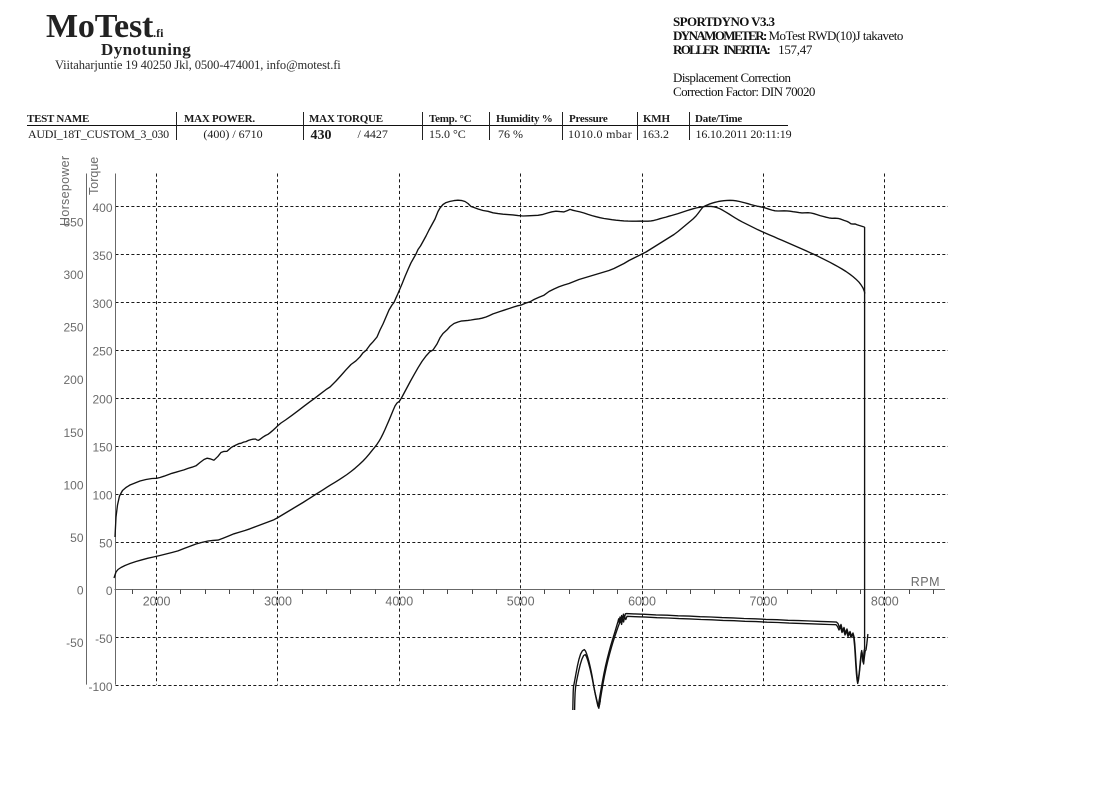 The width and height of the screenshot is (1118, 790). What do you see at coordinates (399, 602) in the screenshot?
I see `svg-text: 4000` at bounding box center [399, 602].